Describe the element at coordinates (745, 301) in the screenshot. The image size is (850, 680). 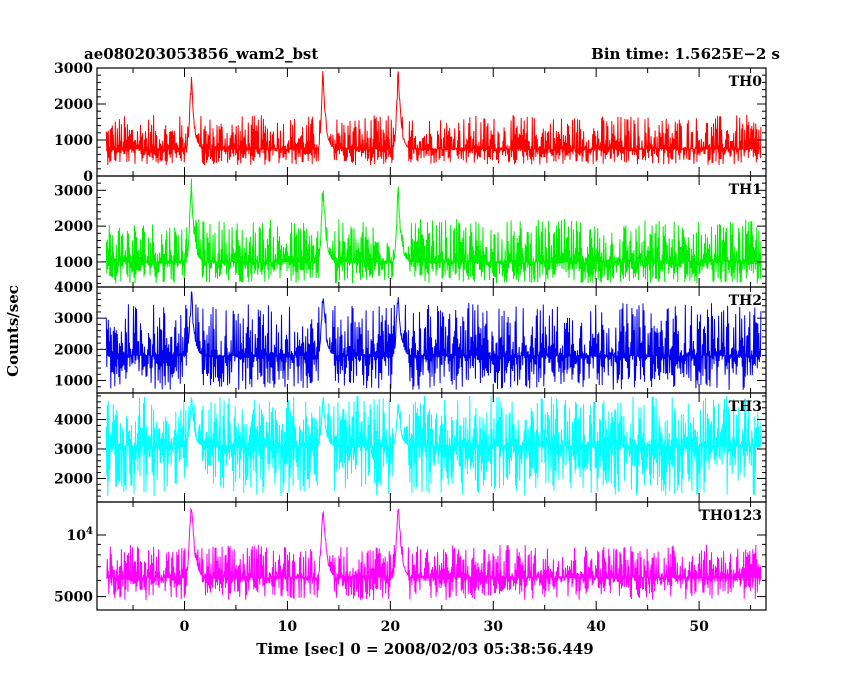
I see `panel-label: TH2` at that location.